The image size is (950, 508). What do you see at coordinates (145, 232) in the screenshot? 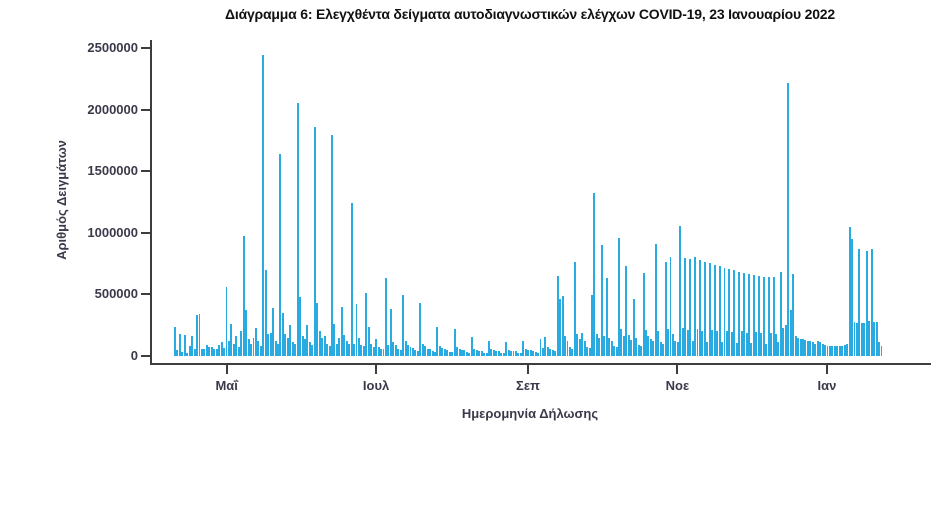
I see `y-tick` at bounding box center [145, 232].